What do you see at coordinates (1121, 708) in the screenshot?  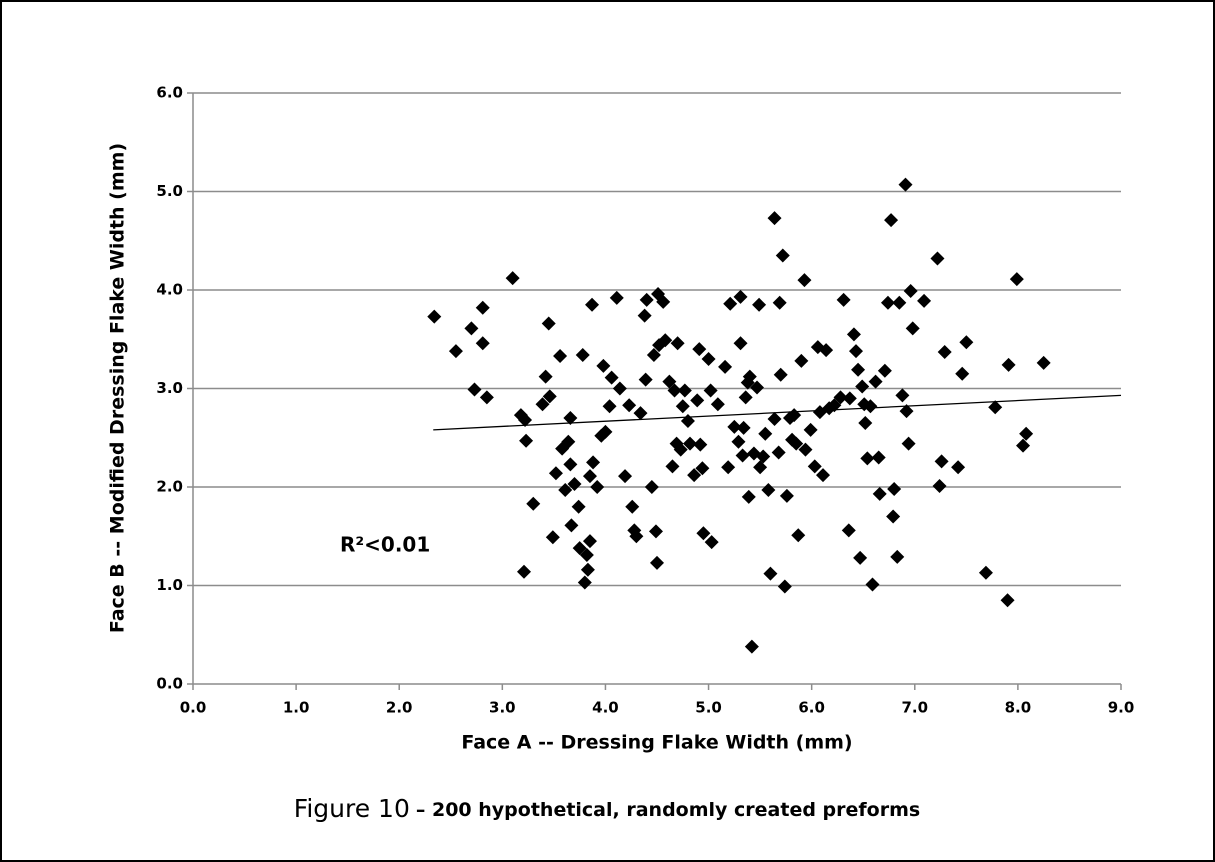 I see `x-tick-label: 9.0` at bounding box center [1121, 708].